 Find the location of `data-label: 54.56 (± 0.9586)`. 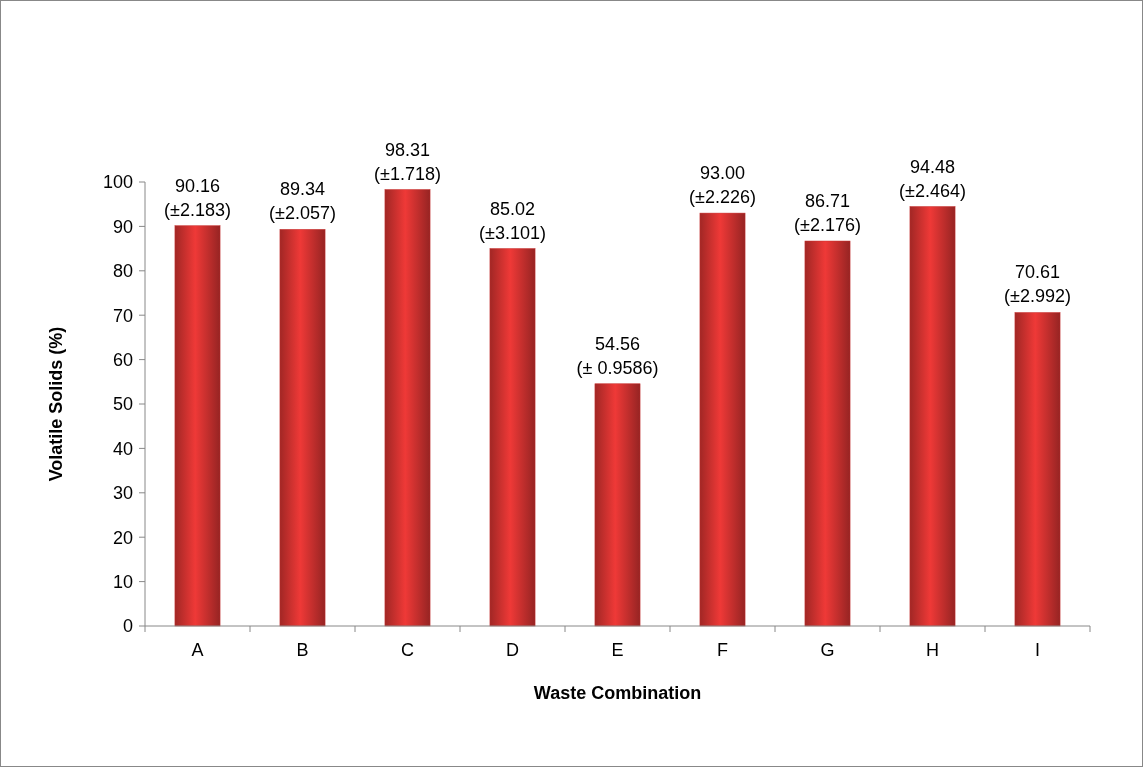

data-label: 54.56 (± 0.9586) is located at coordinates (617, 355).